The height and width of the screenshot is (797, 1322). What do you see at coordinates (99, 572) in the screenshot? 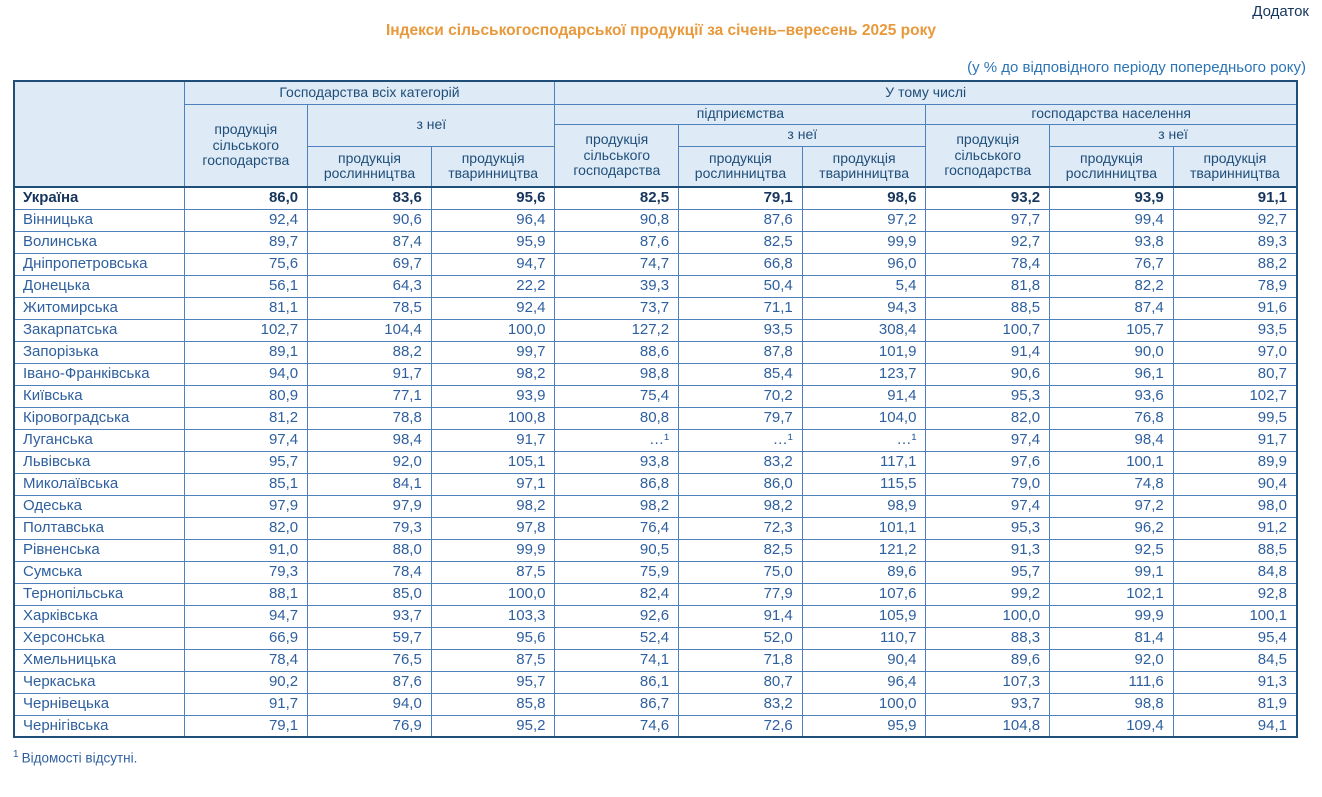
I see `region-cell: Сумська` at bounding box center [99, 572].